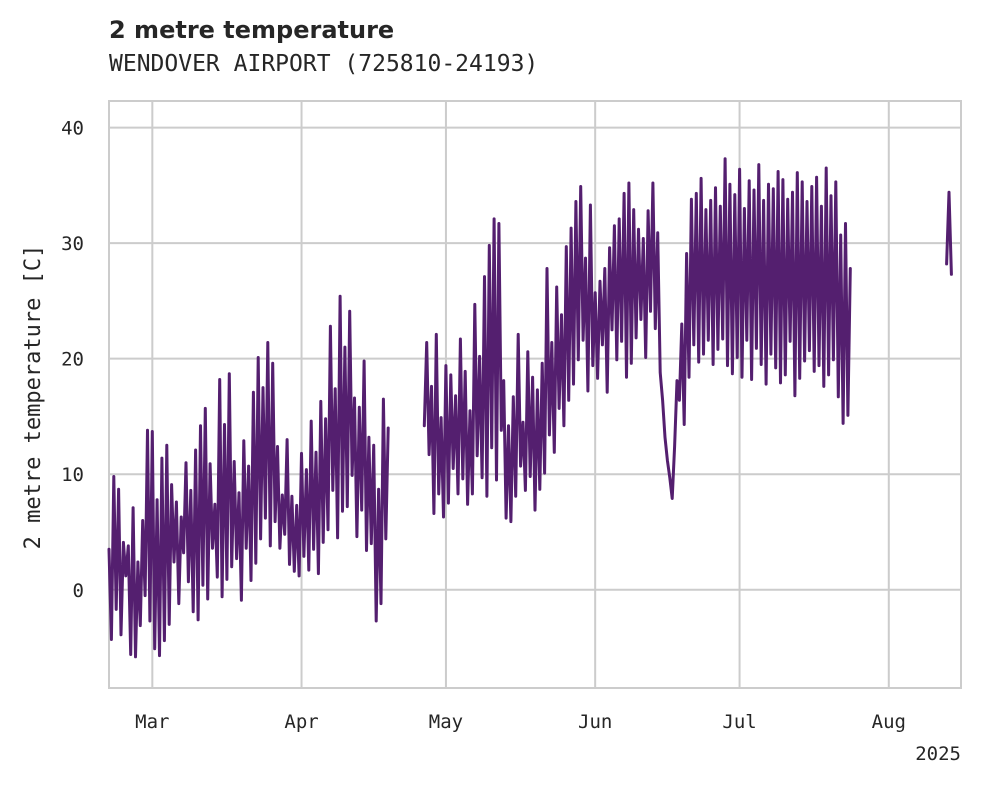 Image resolution: width=981 pixels, height=785 pixels. I want to click on y-tick-labels: 0 10 20 30 40, so click(72, 360).